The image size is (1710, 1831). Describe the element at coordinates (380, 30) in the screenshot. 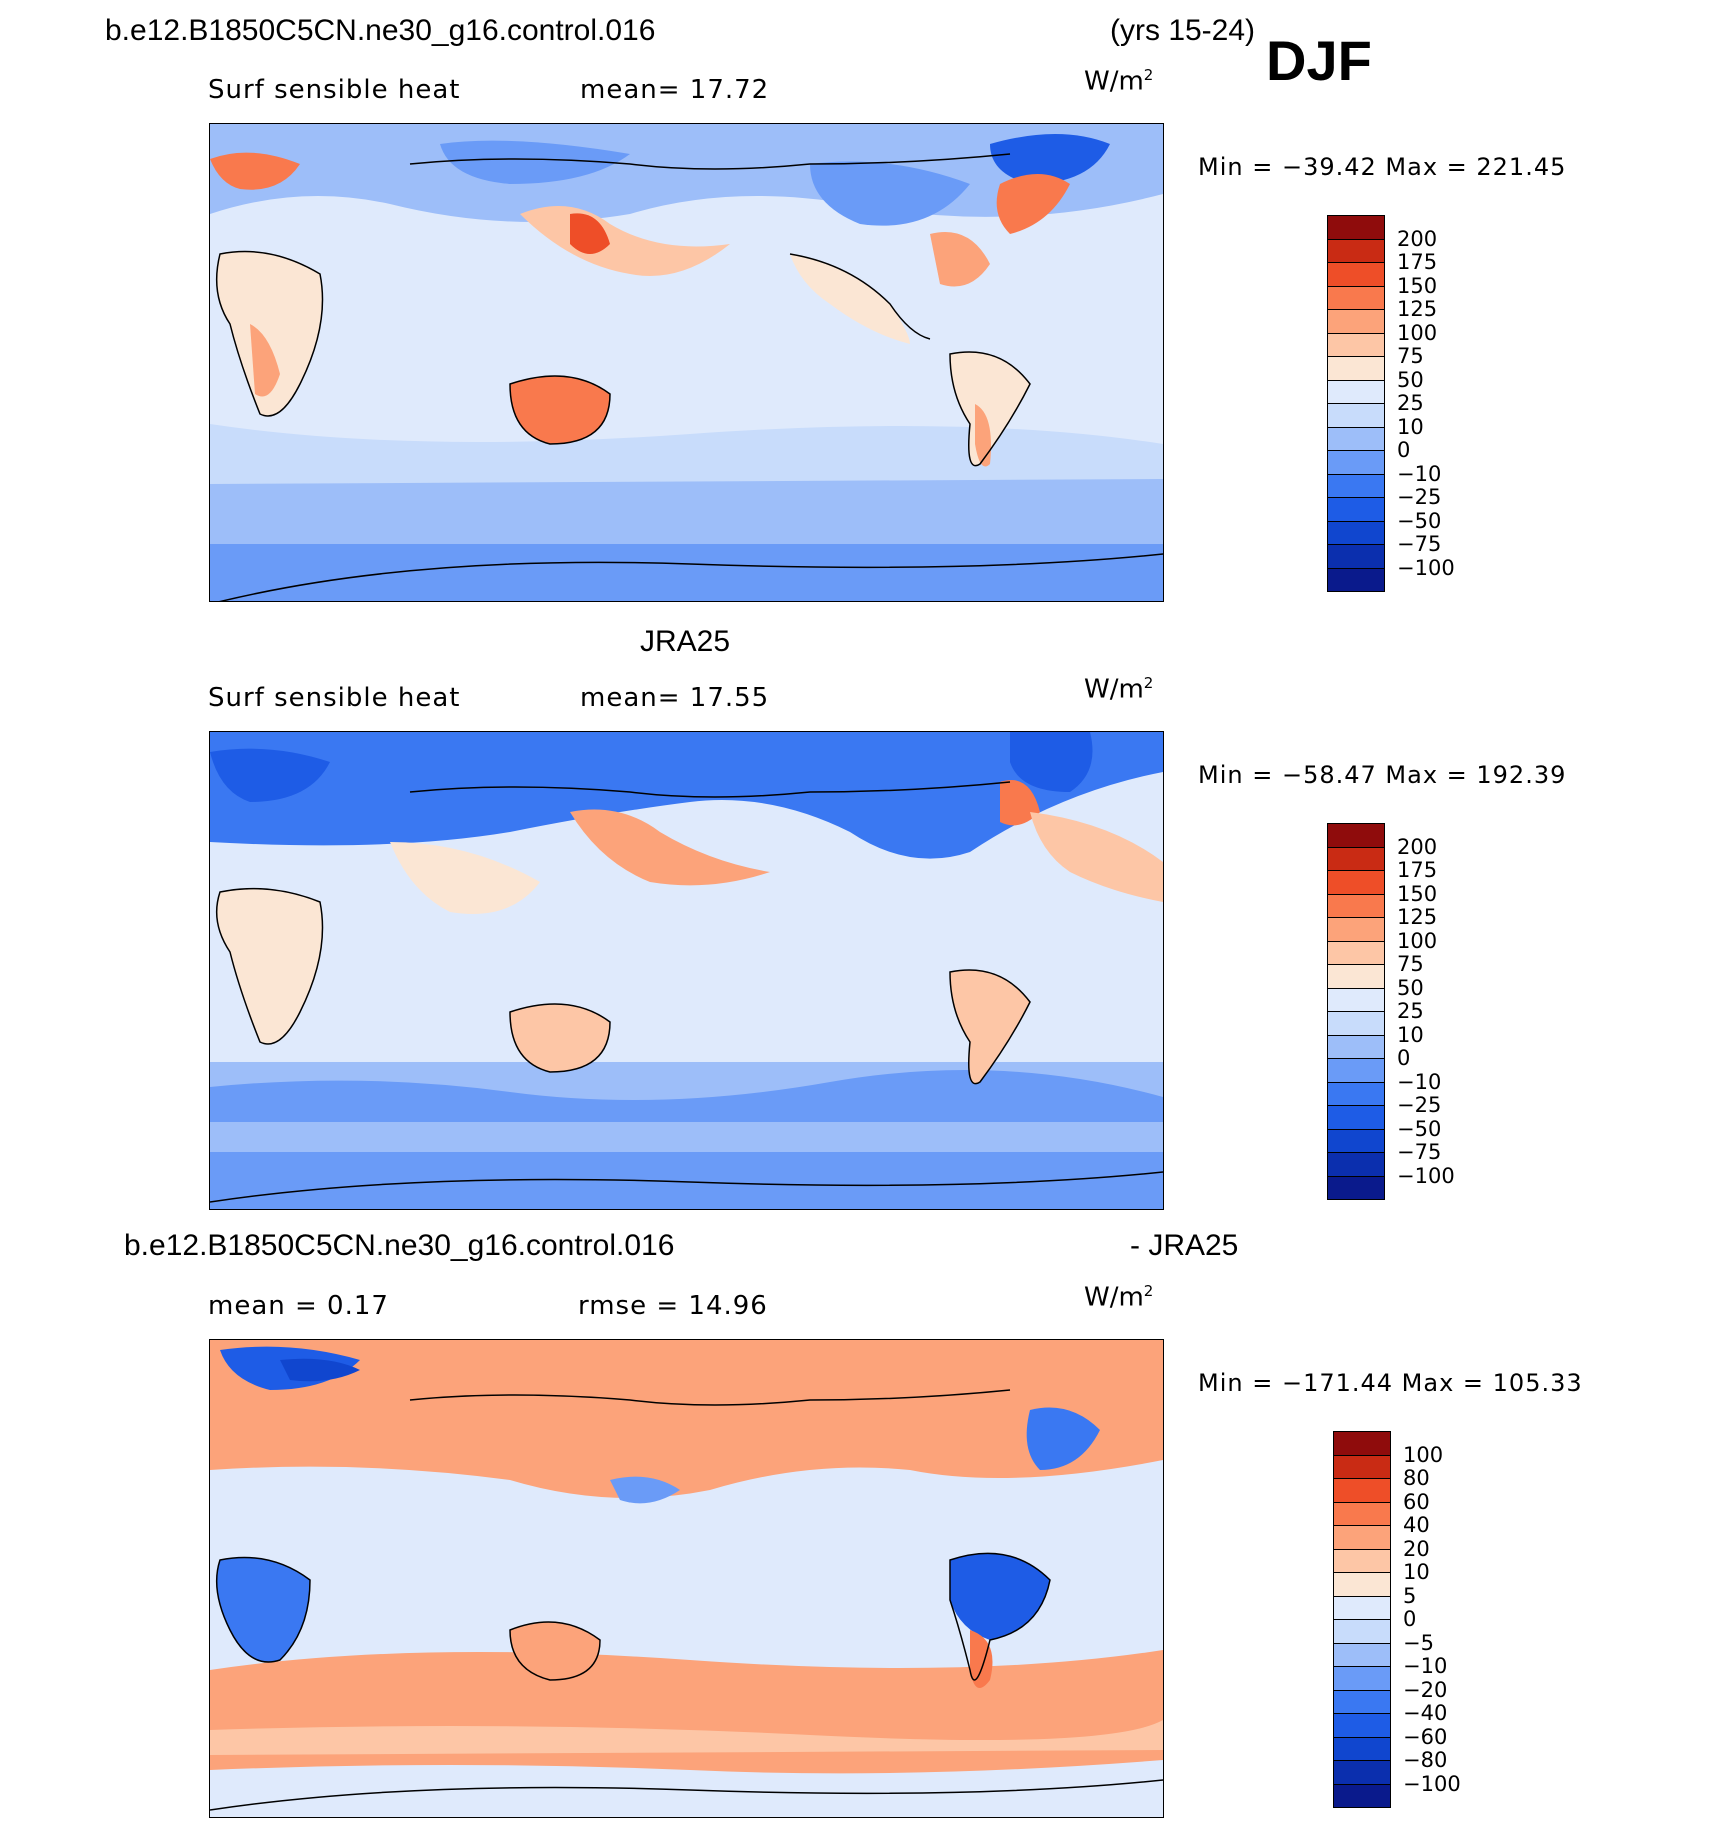

I see `case-title: b.e12.B1850C5CN.ne30_g16.control.016` at that location.